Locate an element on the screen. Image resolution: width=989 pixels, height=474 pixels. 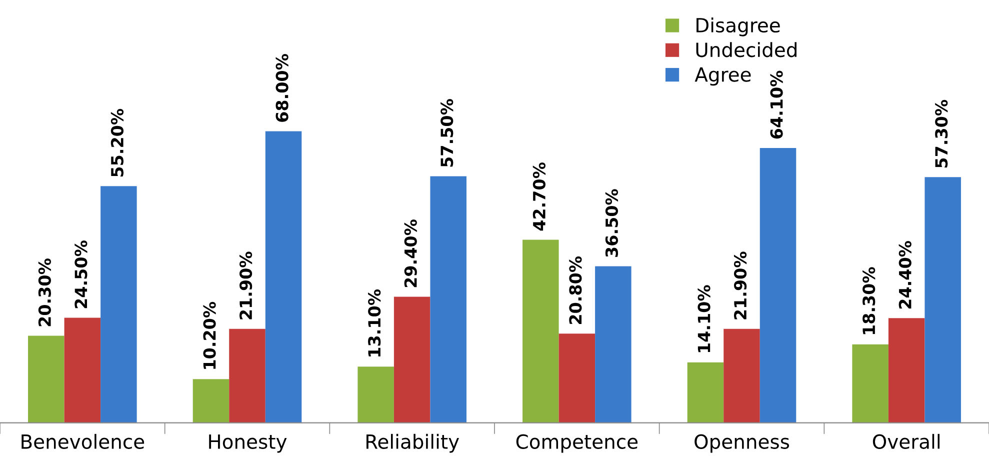
data-label: 20.30% is located at coordinates (44, 292).